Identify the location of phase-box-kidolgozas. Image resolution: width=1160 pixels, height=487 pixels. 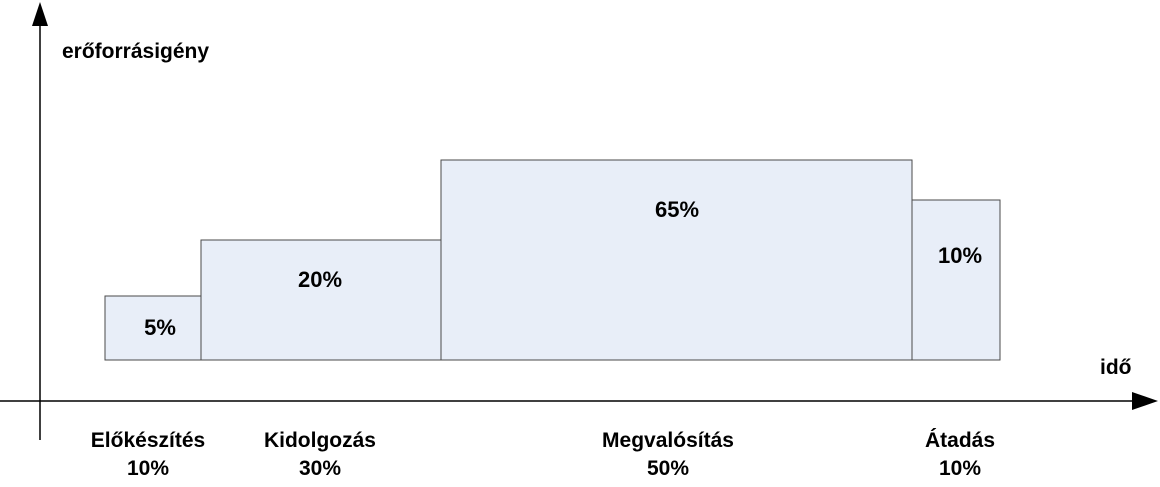
(321, 300).